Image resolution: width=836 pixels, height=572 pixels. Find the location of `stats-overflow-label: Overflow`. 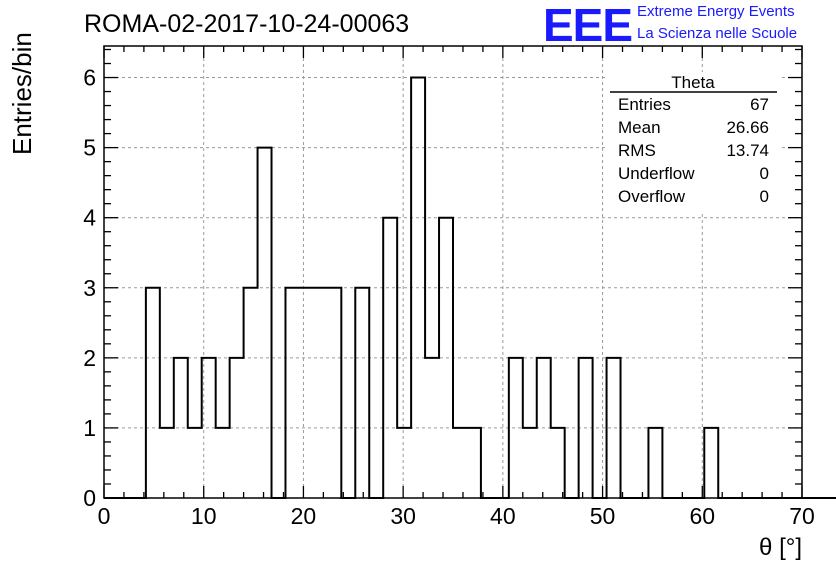

stats-overflow-label: Overflow is located at coordinates (652, 196).